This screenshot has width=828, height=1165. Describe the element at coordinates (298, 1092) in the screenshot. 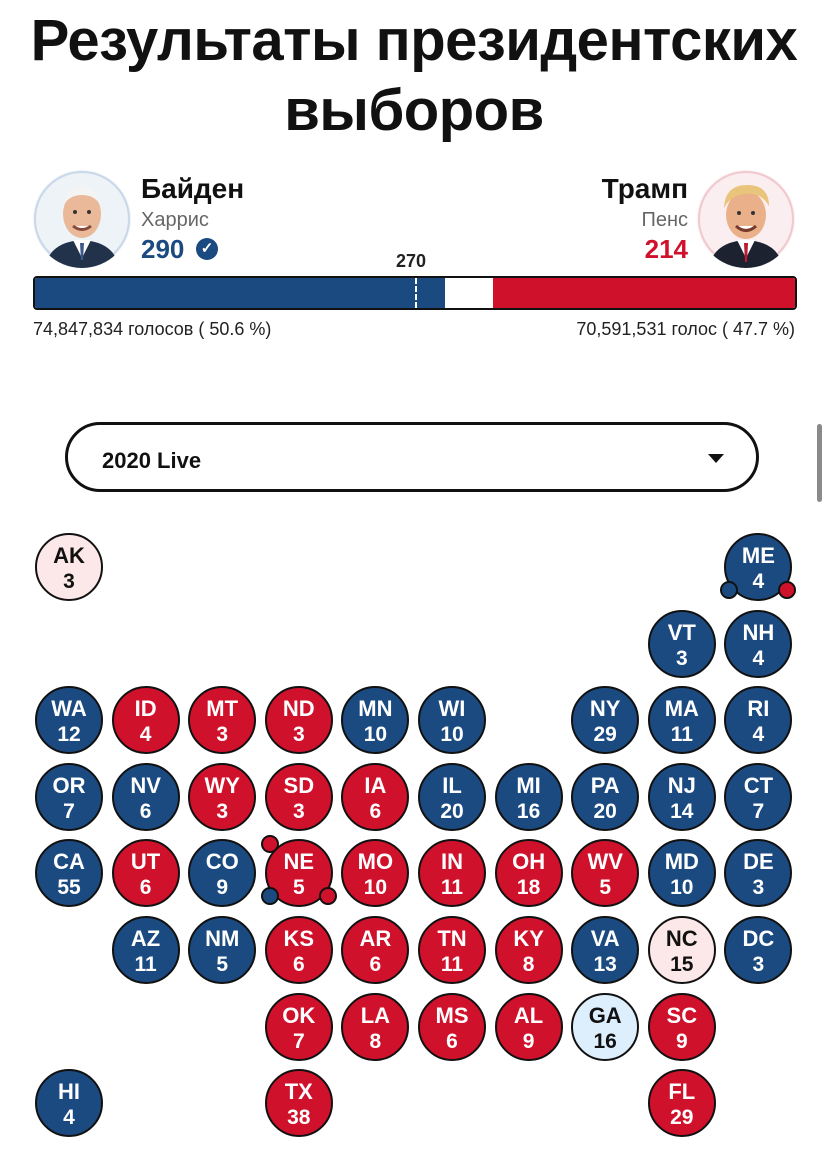

I see `state-abbr: TX` at that location.